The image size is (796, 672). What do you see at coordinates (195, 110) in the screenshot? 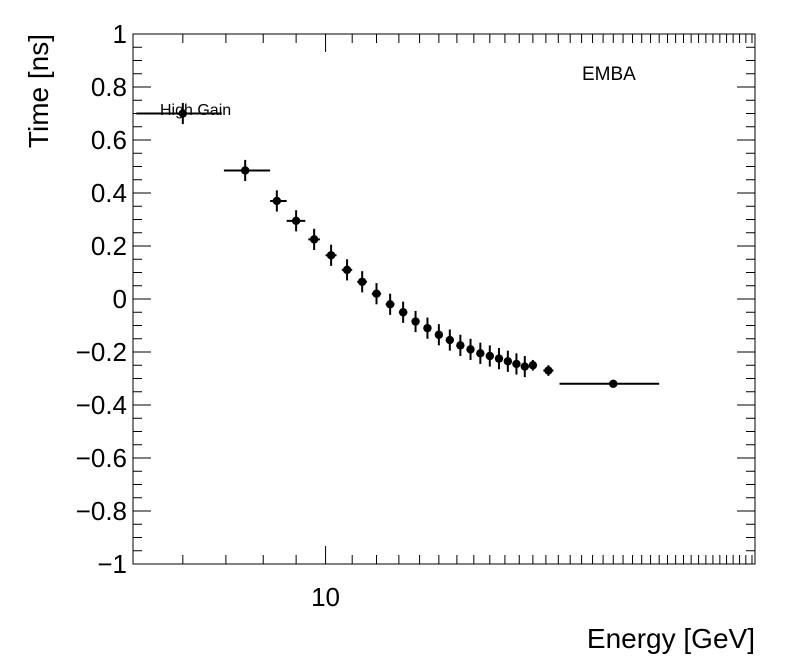
I see `gain-label: High Gain` at bounding box center [195, 110].